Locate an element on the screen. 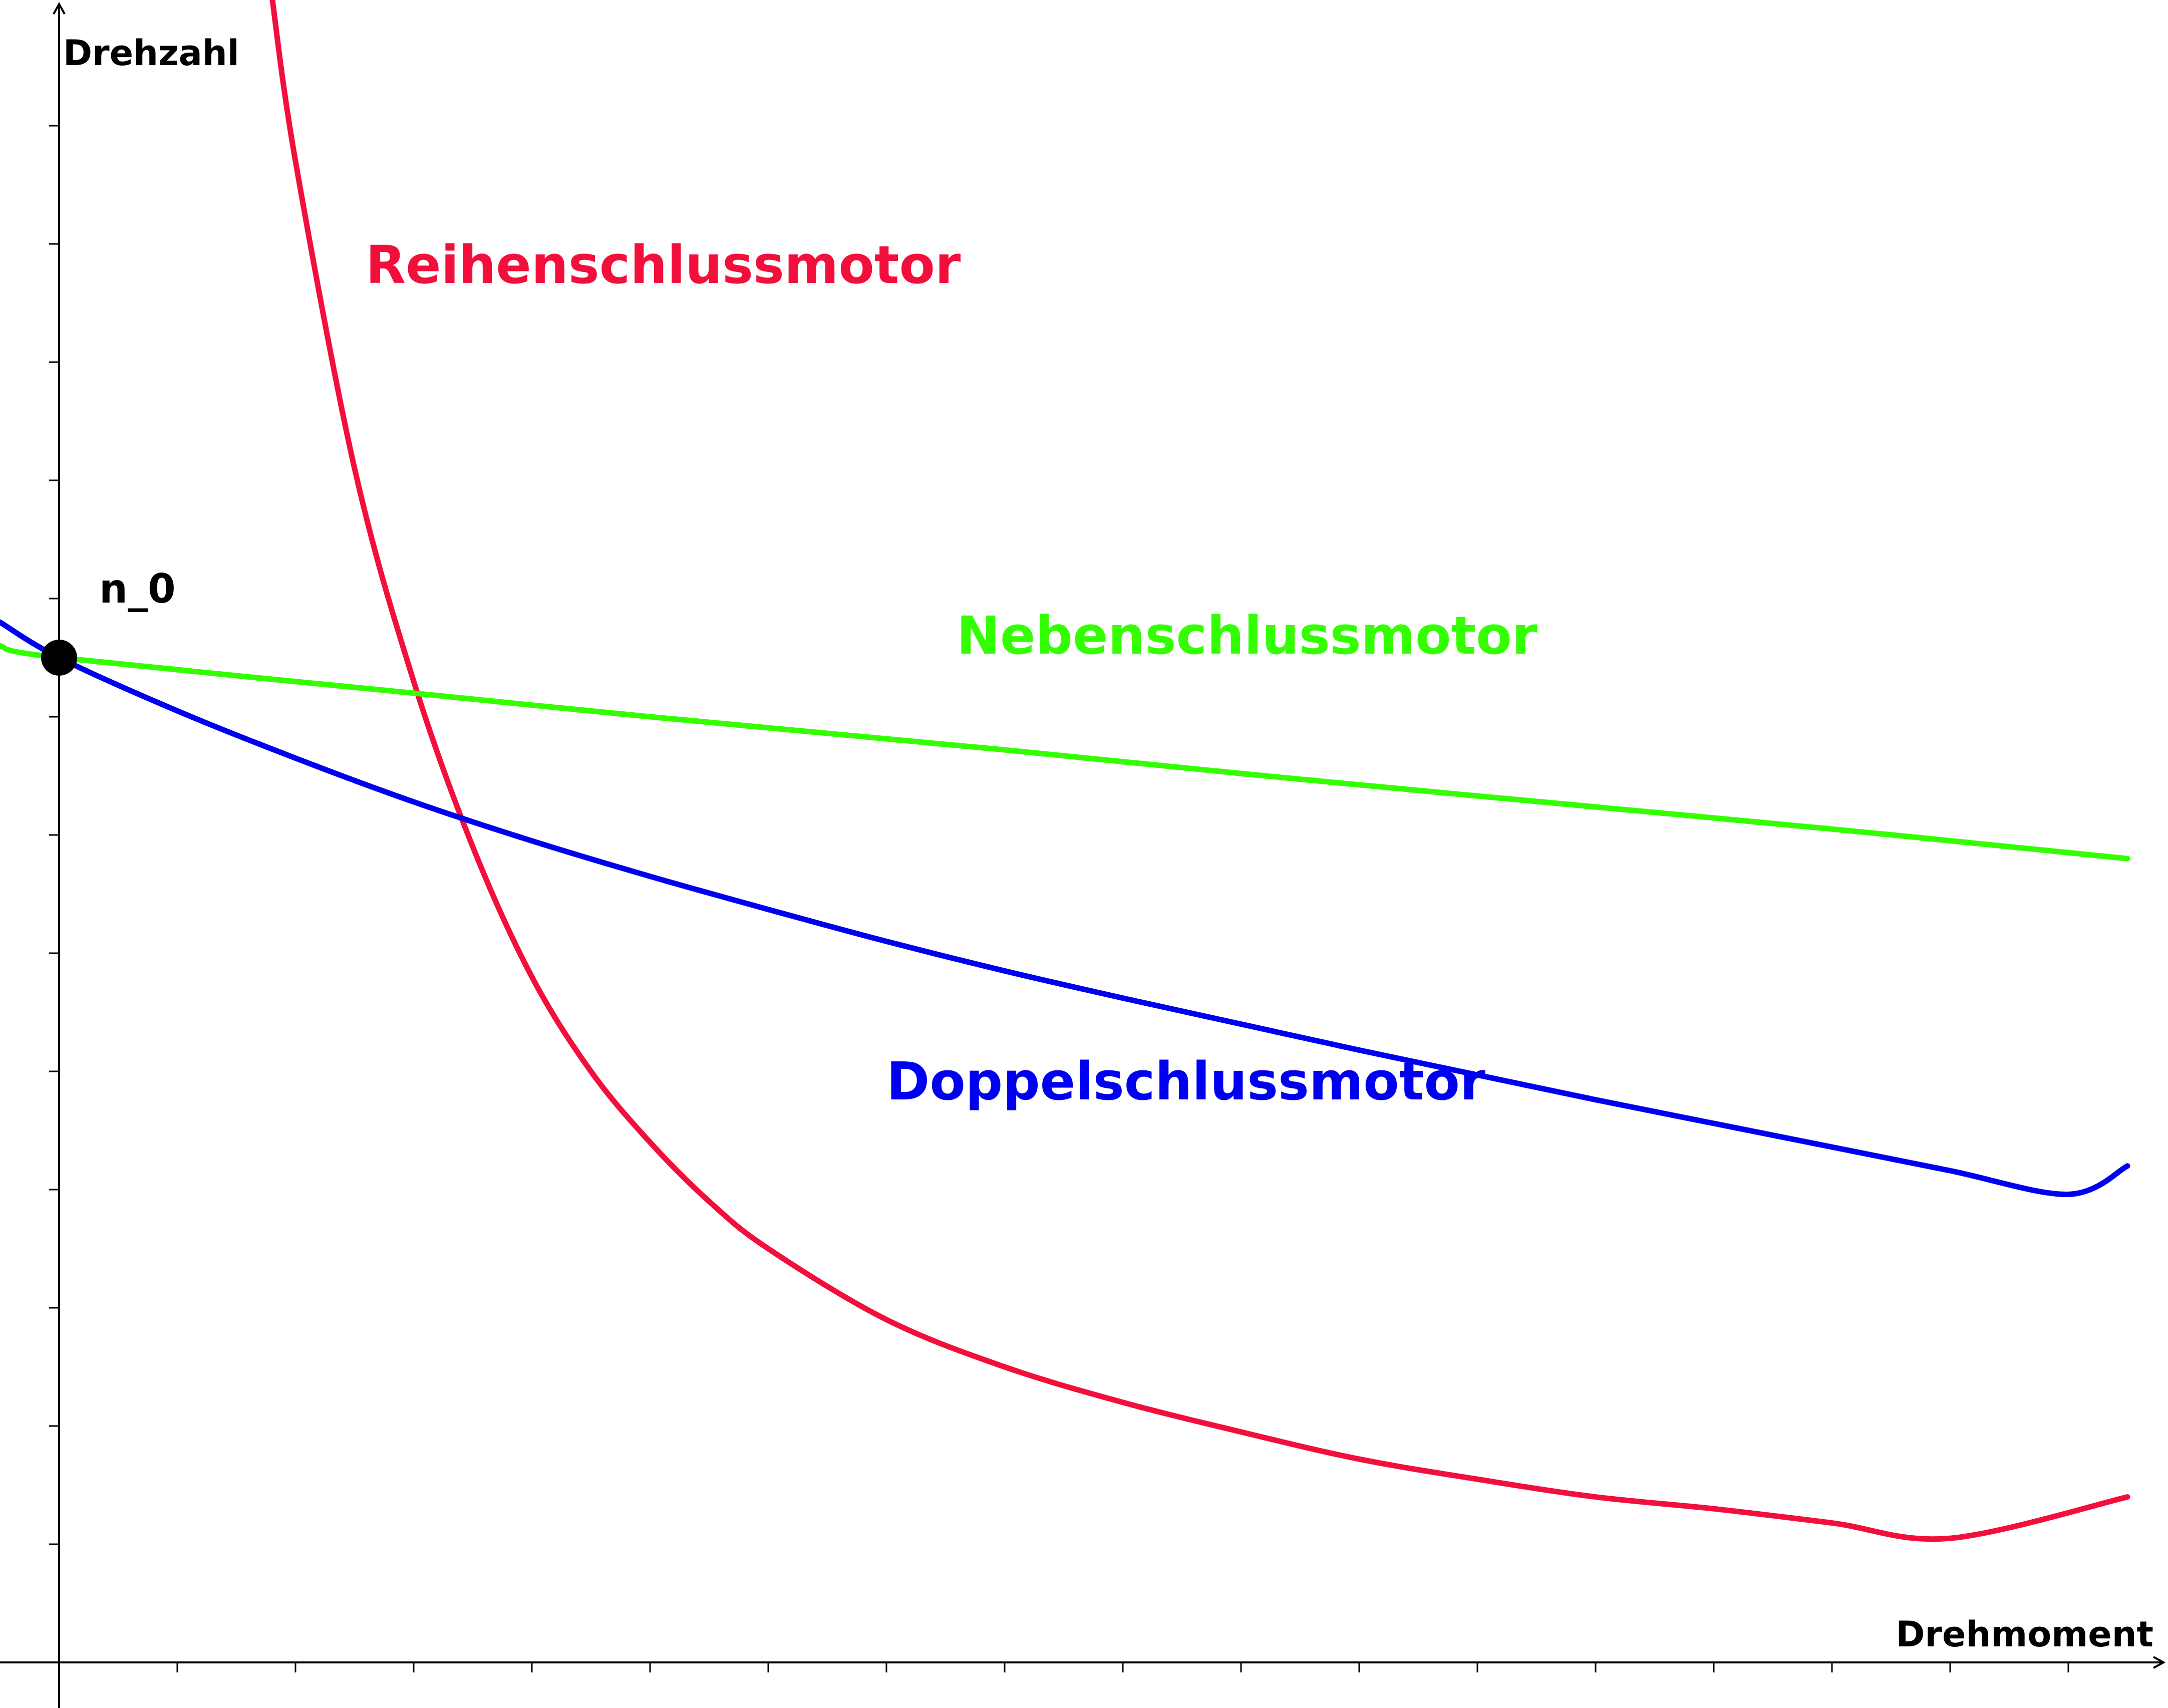 The height and width of the screenshot is (1708, 2168). nebenschlussmotor-label: Nebenschlussmotor is located at coordinates (1247, 635).